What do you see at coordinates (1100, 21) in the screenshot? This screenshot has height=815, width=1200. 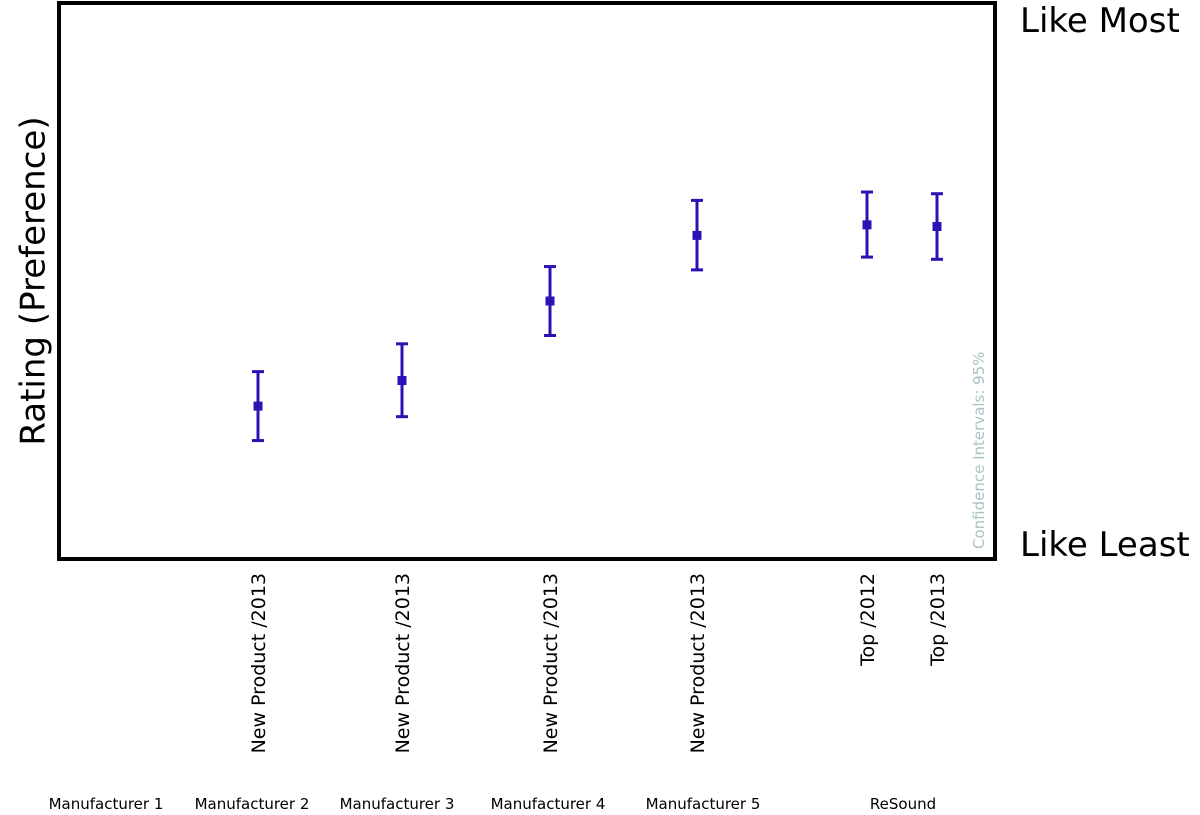 I see `like-most-label: Like Most` at bounding box center [1100, 21].